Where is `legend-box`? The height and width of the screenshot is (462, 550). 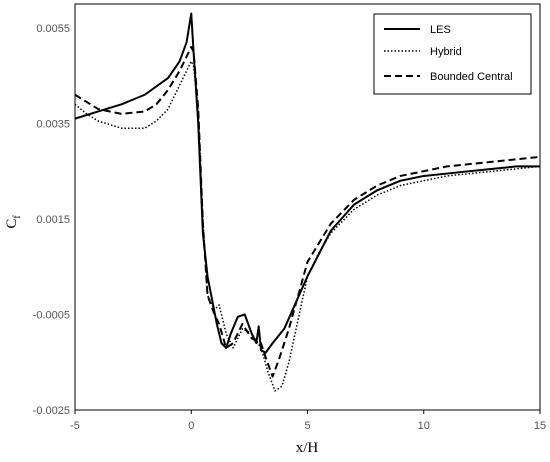 legend-box is located at coordinates (452, 54).